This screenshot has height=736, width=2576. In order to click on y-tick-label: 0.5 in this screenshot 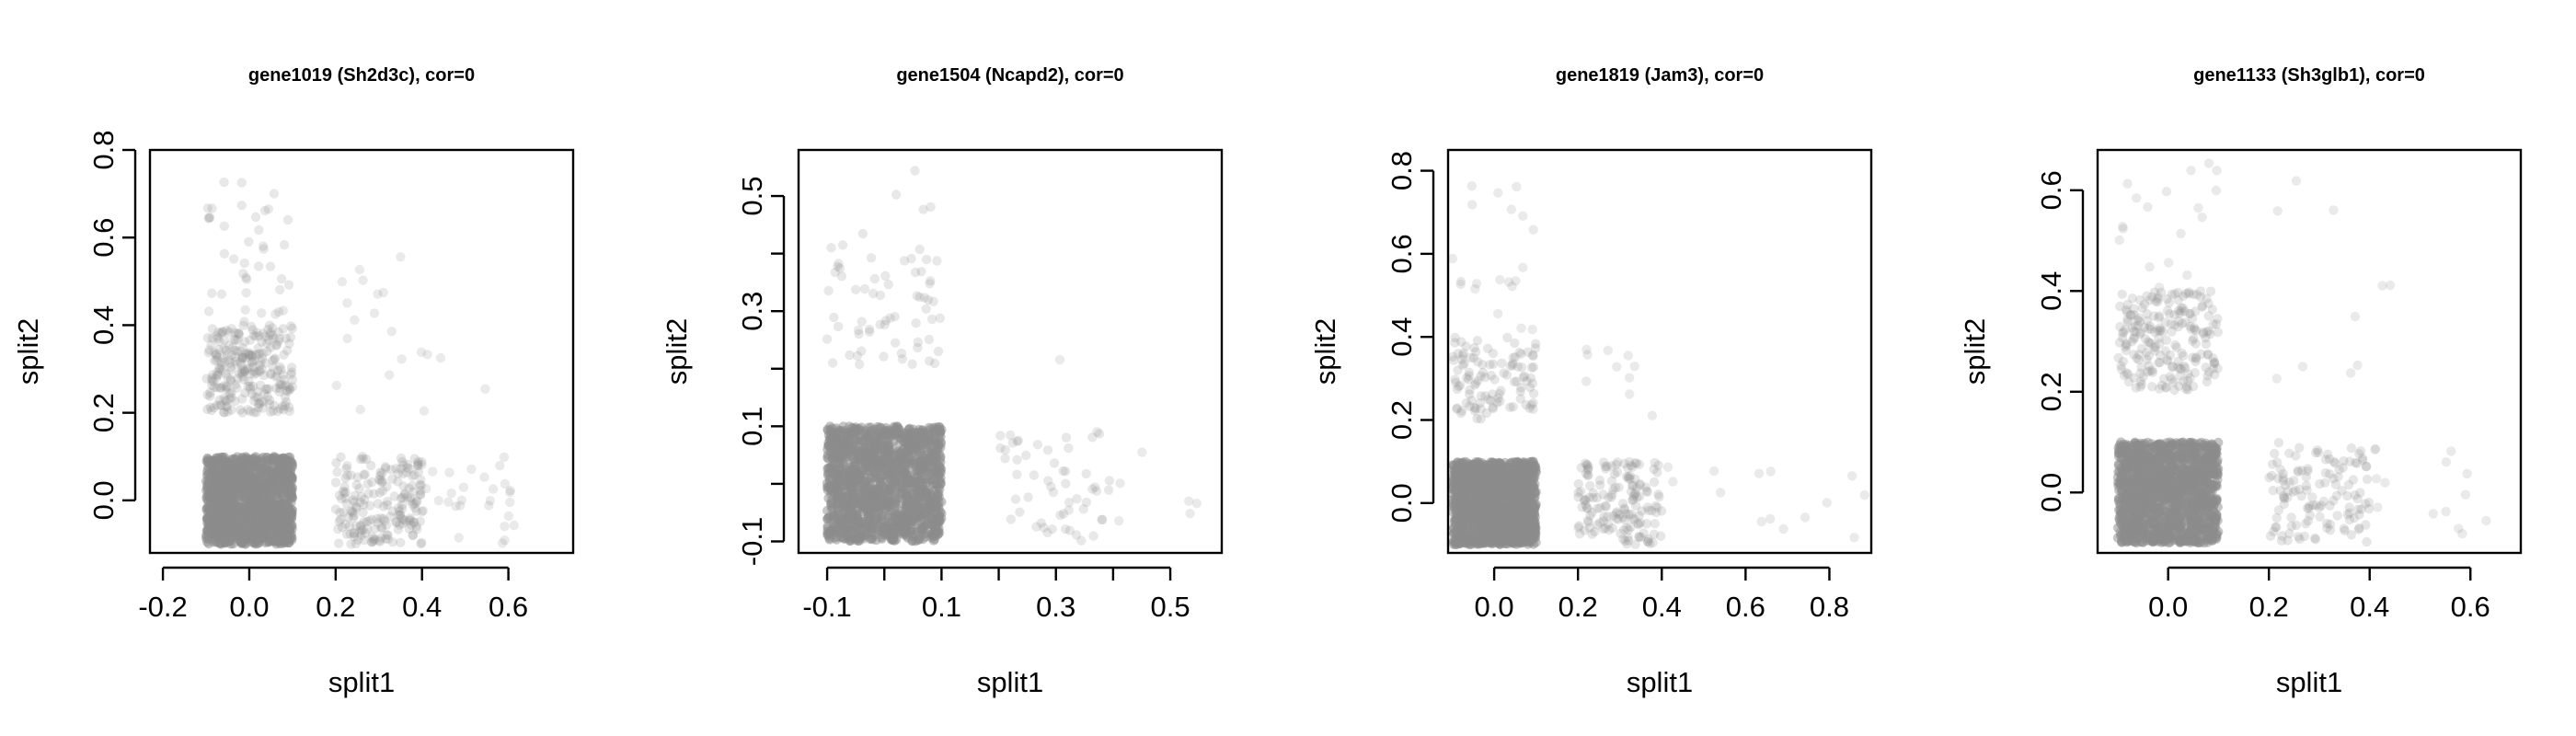, I will do `click(752, 196)`.